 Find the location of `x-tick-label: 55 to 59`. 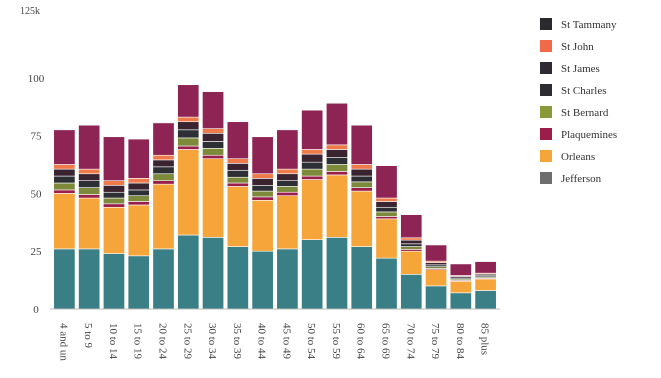

x-tick-label: 55 to 59 is located at coordinates (336, 341).